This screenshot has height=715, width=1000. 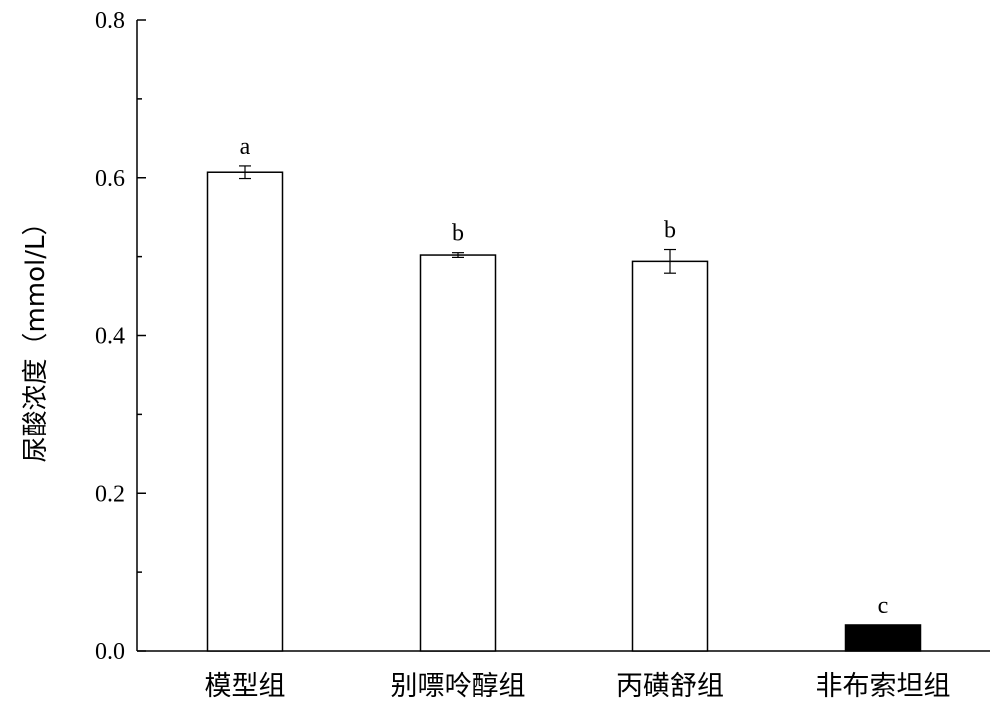 What do you see at coordinates (110, 494) in the screenshot?
I see `y-tick-label: 0.2` at bounding box center [110, 494].